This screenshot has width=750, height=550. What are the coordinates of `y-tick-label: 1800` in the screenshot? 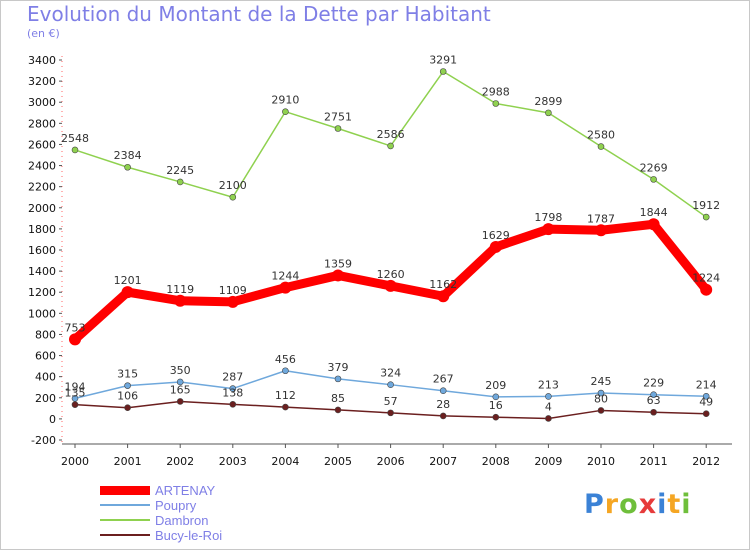 It's located at (42, 229).